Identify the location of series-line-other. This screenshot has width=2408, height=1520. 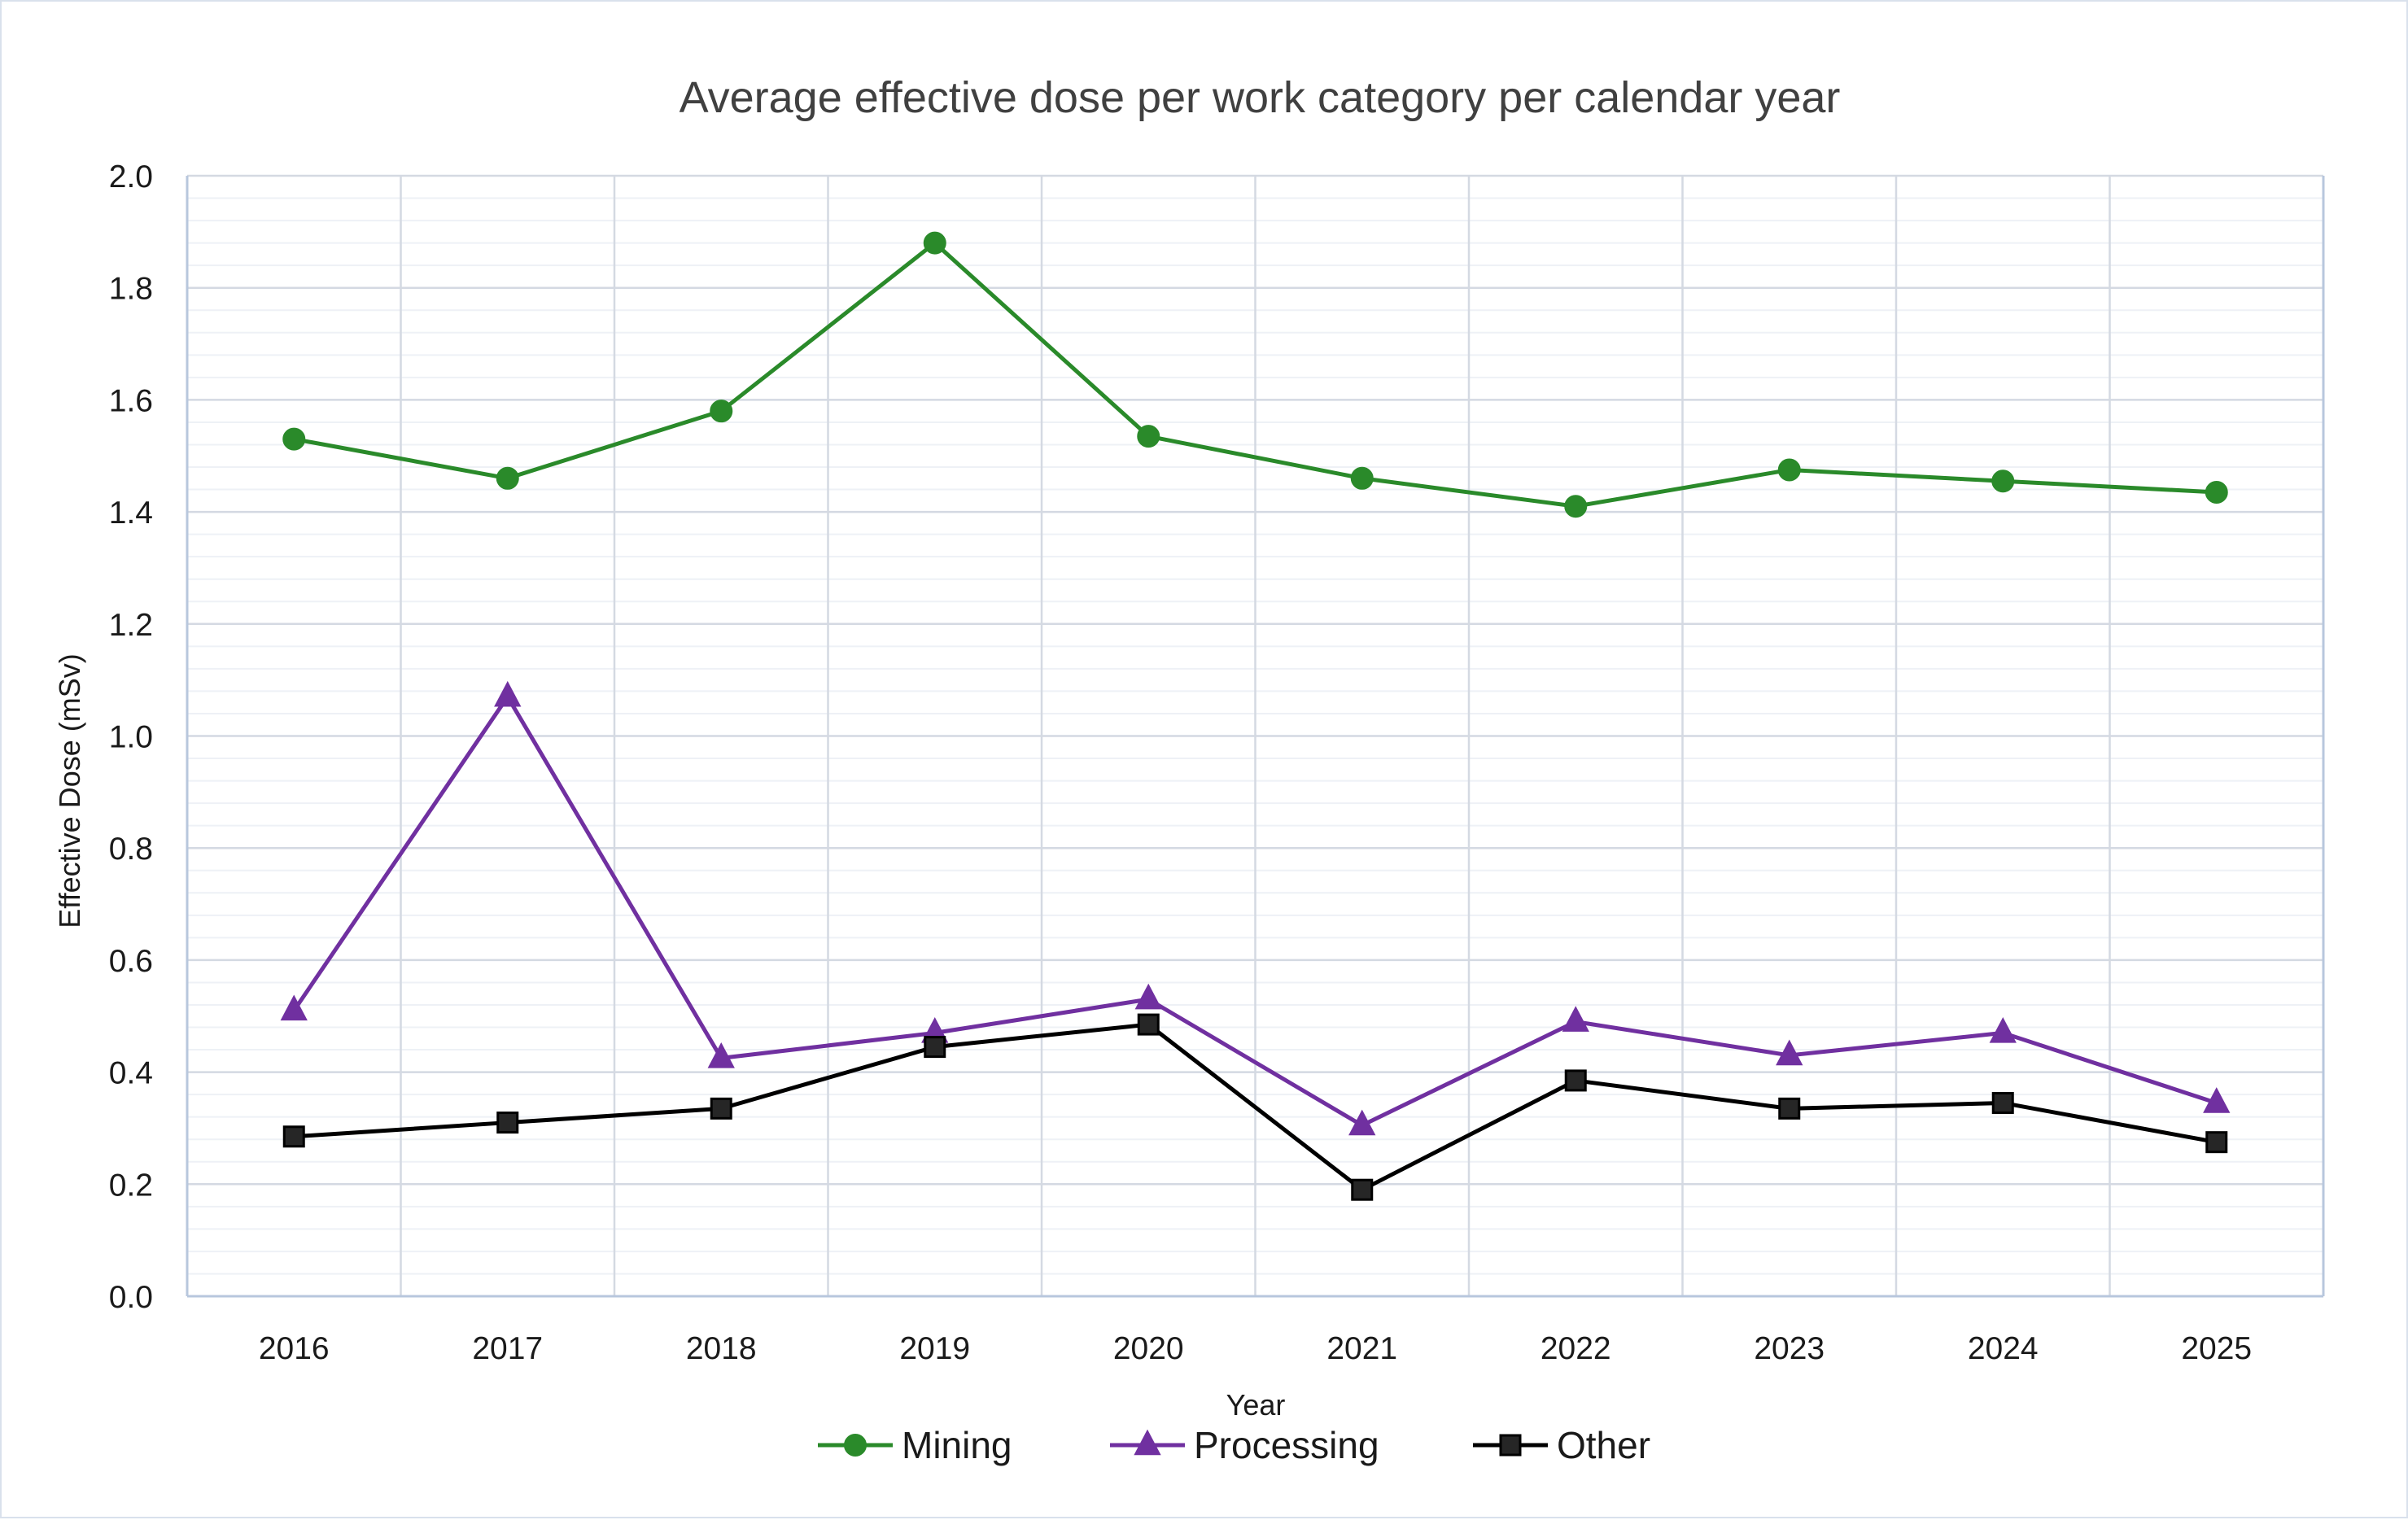
(1256, 1107).